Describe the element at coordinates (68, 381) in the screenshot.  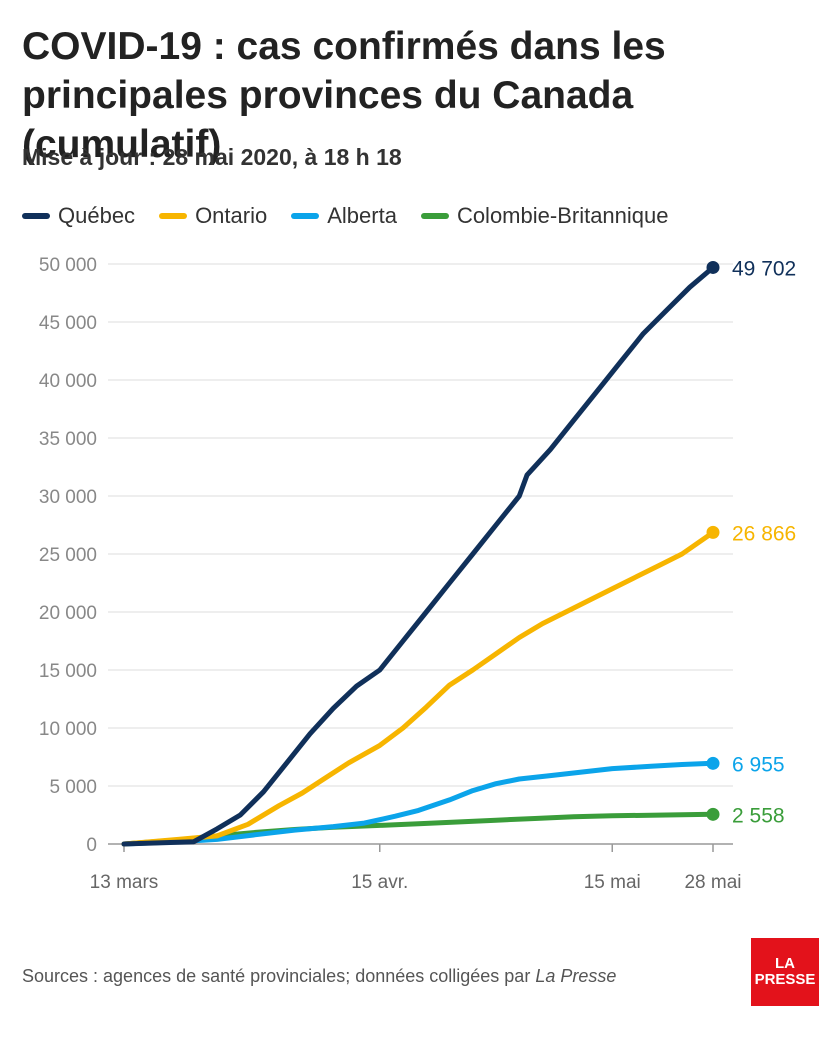
I see `y-tick-label: 40 000` at that location.